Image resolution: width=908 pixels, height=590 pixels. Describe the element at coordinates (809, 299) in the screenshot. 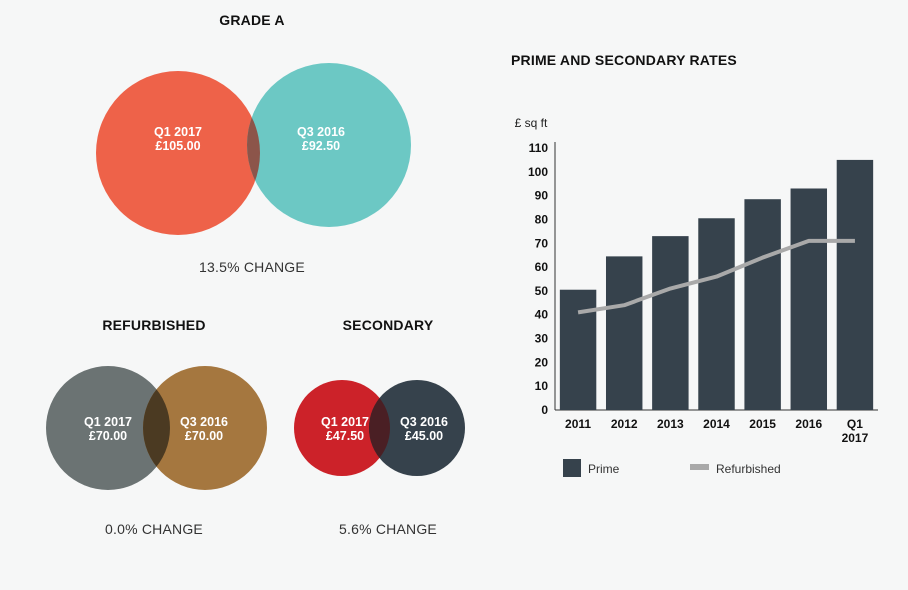

I see `bar-prime-2016` at that location.